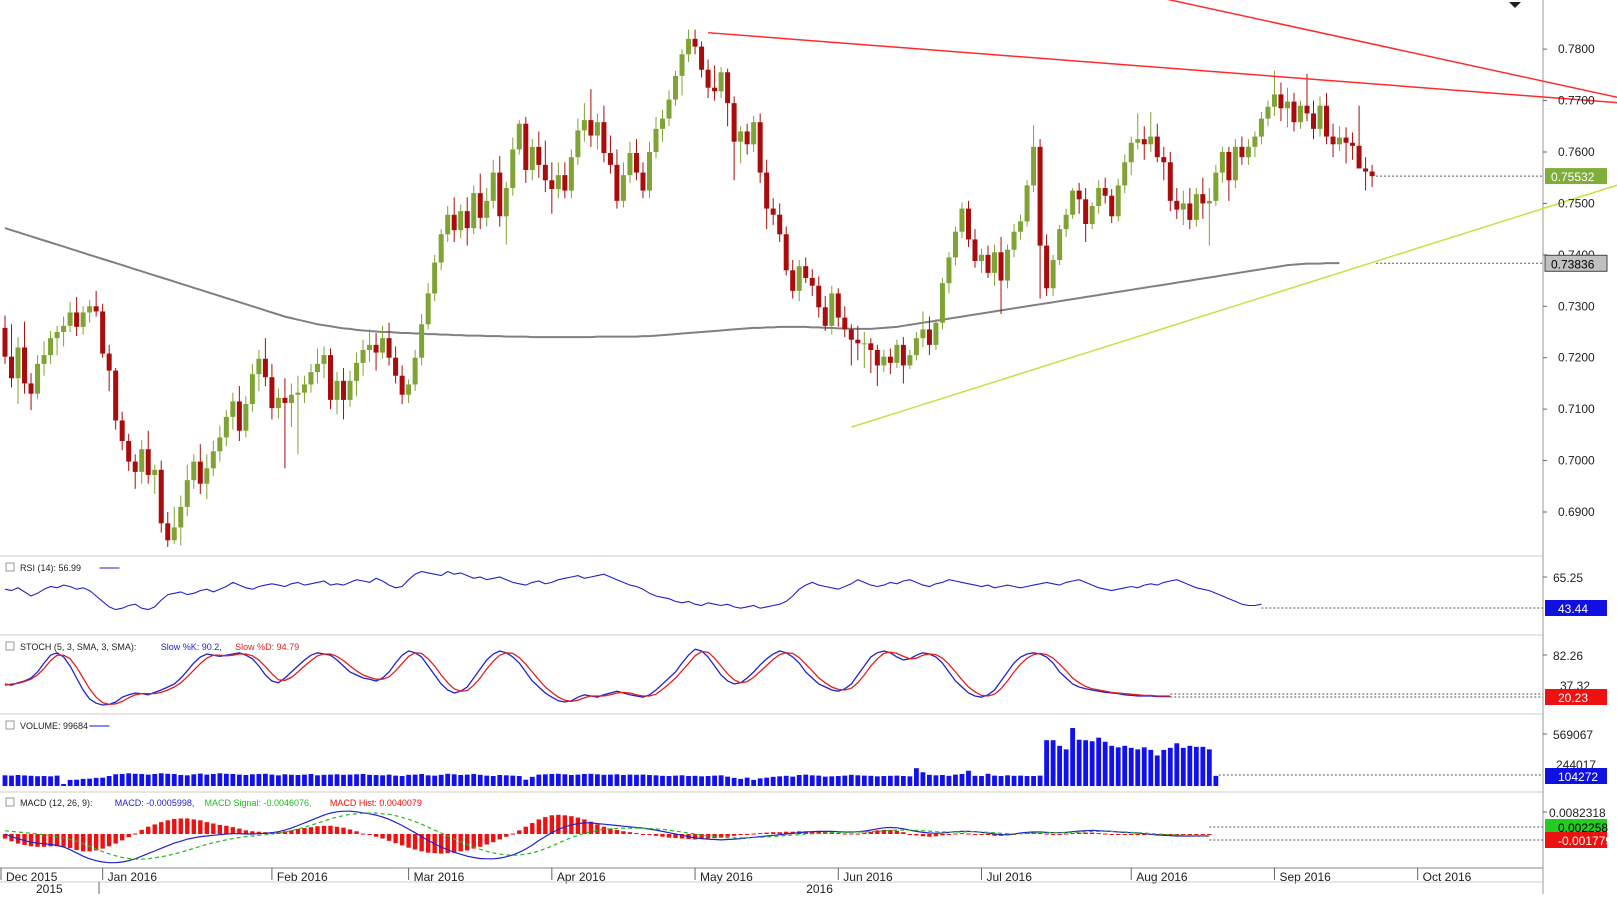  What do you see at coordinates (258, 803) in the screenshot?
I see `macd-signal-legend: MACD Signal: -0.0046076,` at bounding box center [258, 803].